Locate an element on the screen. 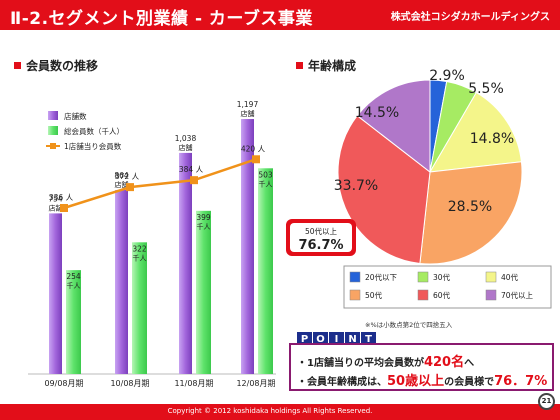  callout-inner is located at coordinates (321, 237).